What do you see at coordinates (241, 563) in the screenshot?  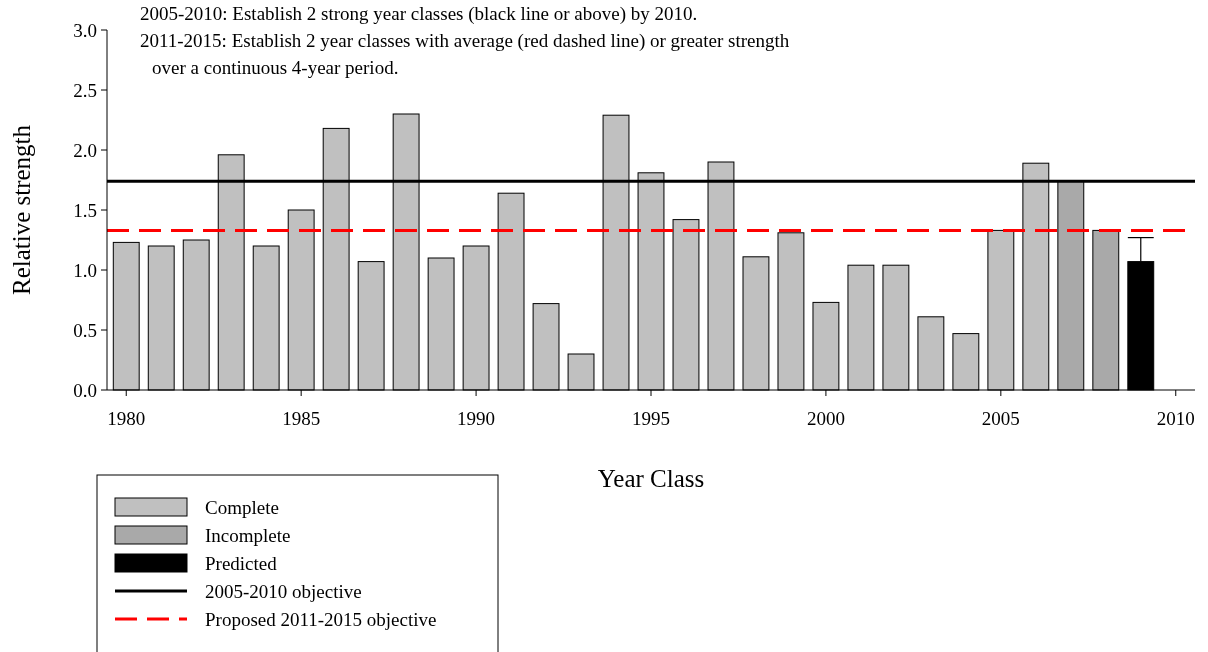 I see `legend-label: Predicted` at bounding box center [241, 563].